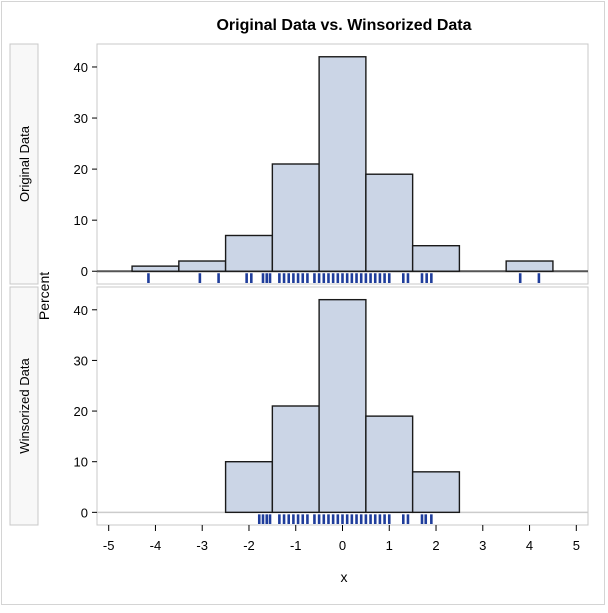  I want to click on x-tick-label: 0, so click(342, 545).